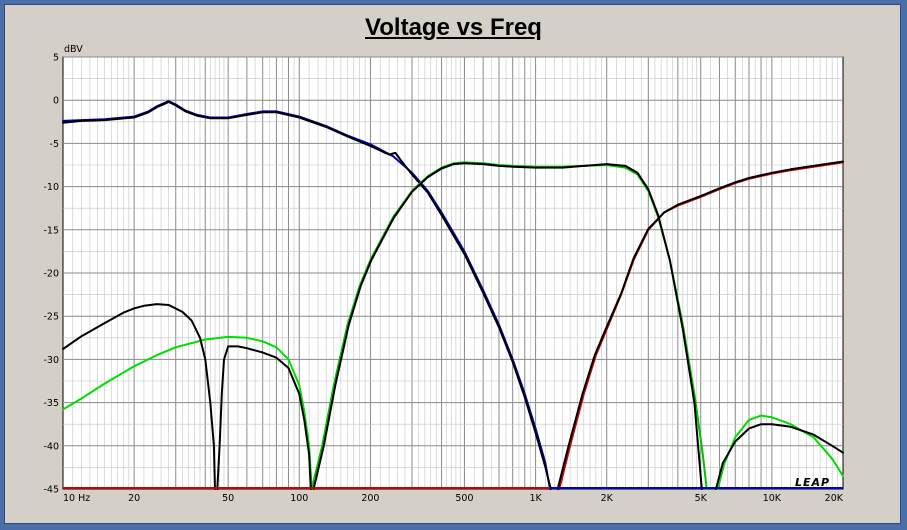 Image resolution: width=907 pixels, height=530 pixels. I want to click on x-tick-label: 20, so click(134, 498).